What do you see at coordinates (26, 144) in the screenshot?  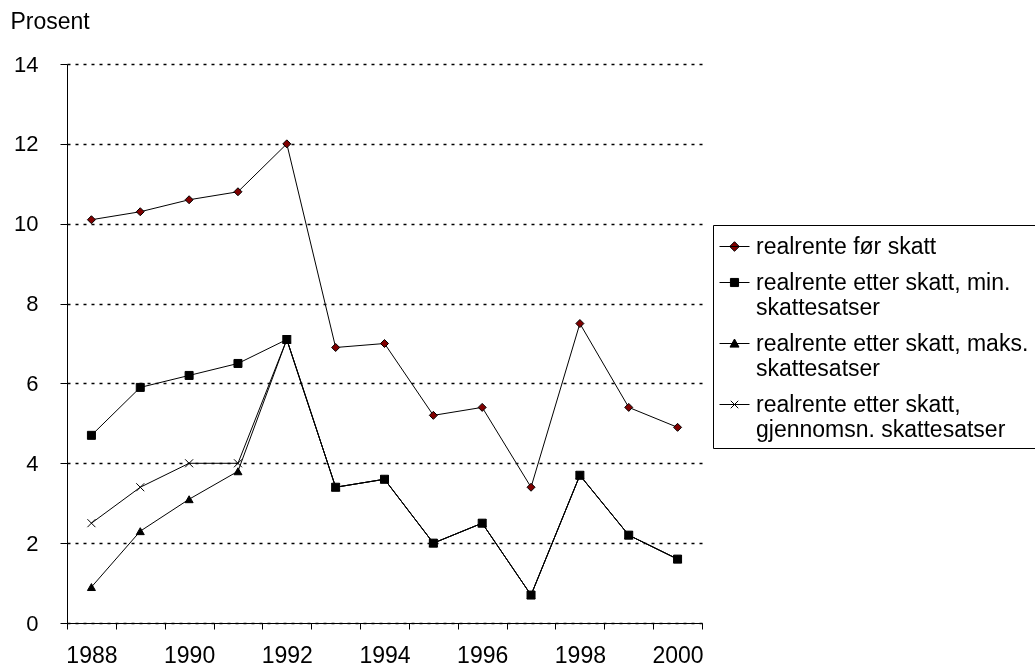 I see `y-tick-label: 12` at bounding box center [26, 144].